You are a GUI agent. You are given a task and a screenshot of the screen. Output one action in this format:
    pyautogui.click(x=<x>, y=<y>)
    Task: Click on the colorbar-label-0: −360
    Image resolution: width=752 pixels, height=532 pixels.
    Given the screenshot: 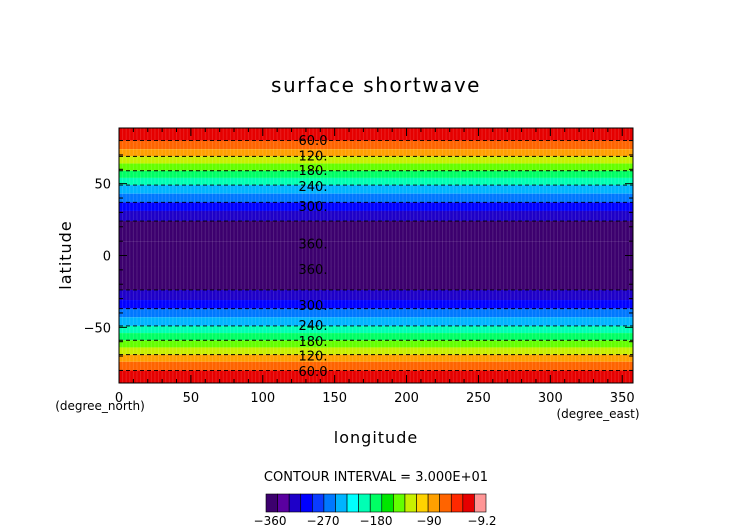 What is the action you would take?
    pyautogui.click(x=270, y=521)
    